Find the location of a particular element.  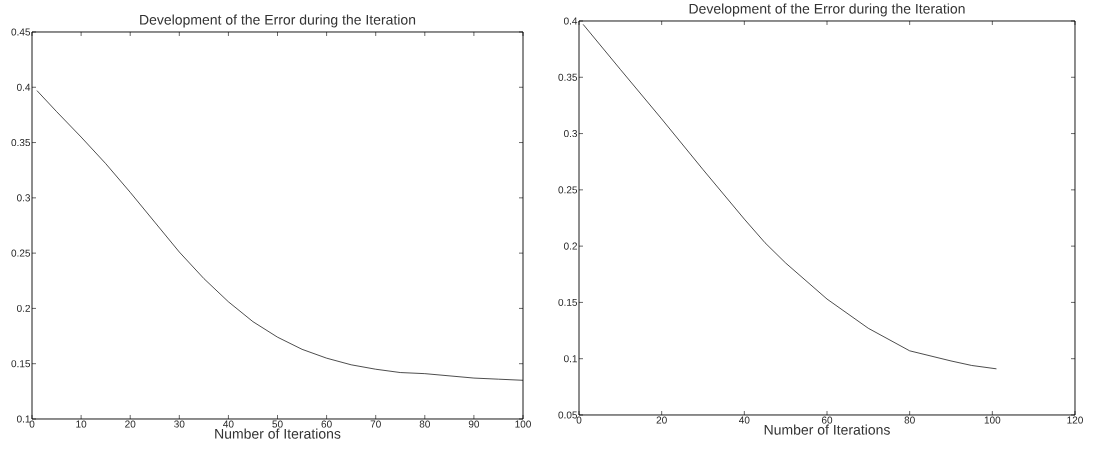

x-tick-label: 30 is located at coordinates (179, 424).